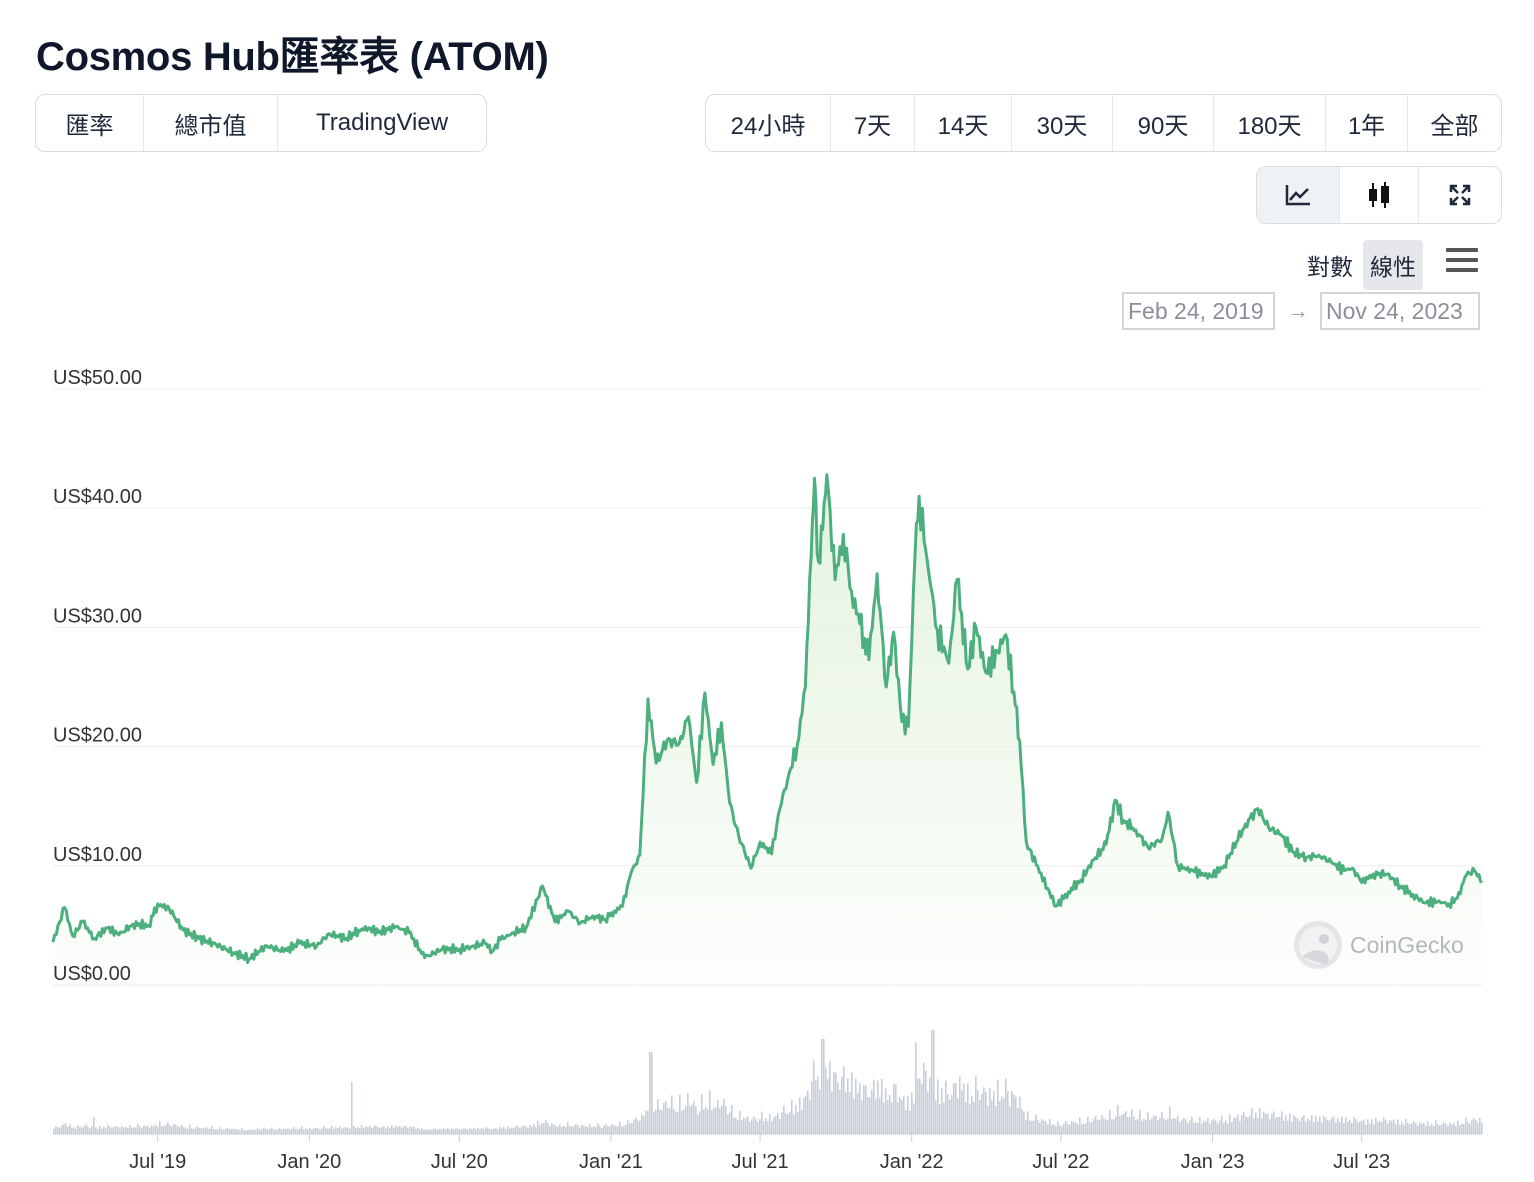 This screenshot has height=1182, width=1534. Describe the element at coordinates (1367, 123) in the screenshot. I see `range-1y: 1年` at that location.